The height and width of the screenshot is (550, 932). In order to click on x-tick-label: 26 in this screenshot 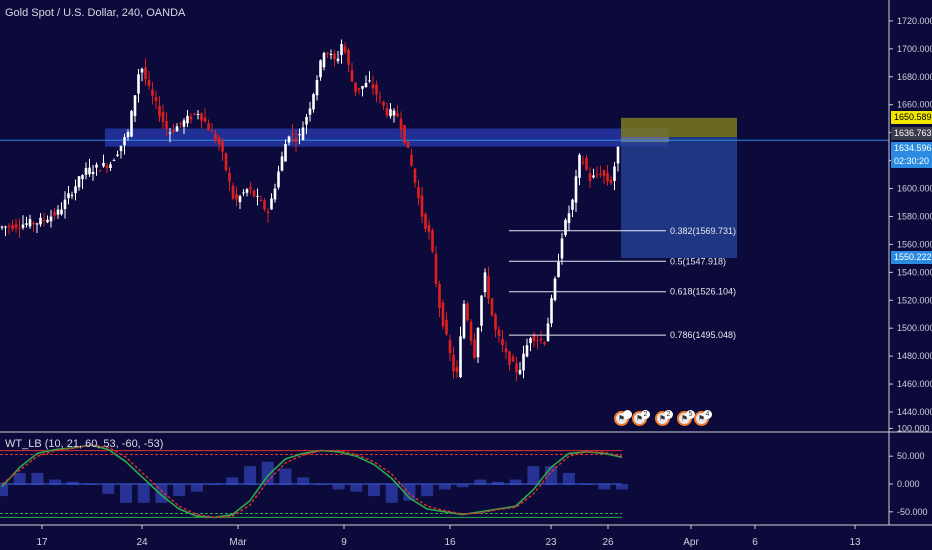, I will do `click(608, 542)`.